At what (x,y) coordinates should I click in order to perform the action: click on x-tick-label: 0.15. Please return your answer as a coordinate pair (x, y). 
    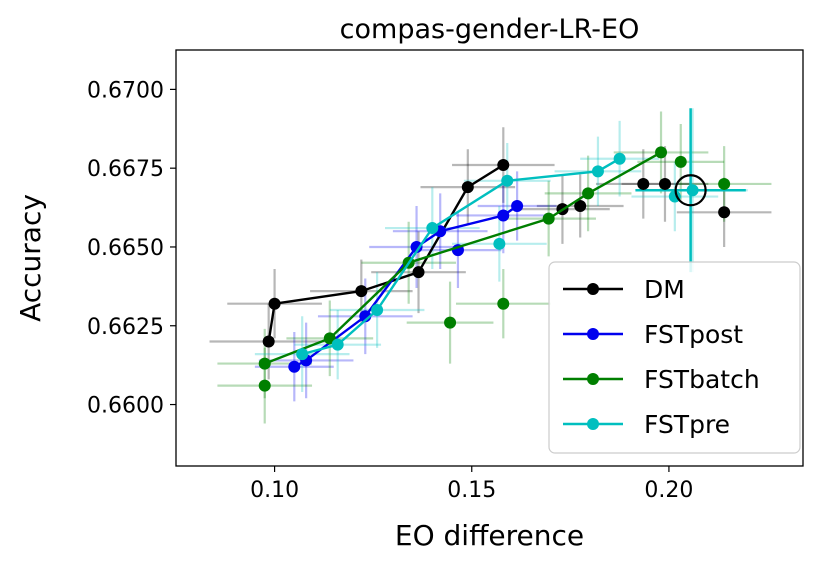
    Looking at the image, I should click on (471, 490).